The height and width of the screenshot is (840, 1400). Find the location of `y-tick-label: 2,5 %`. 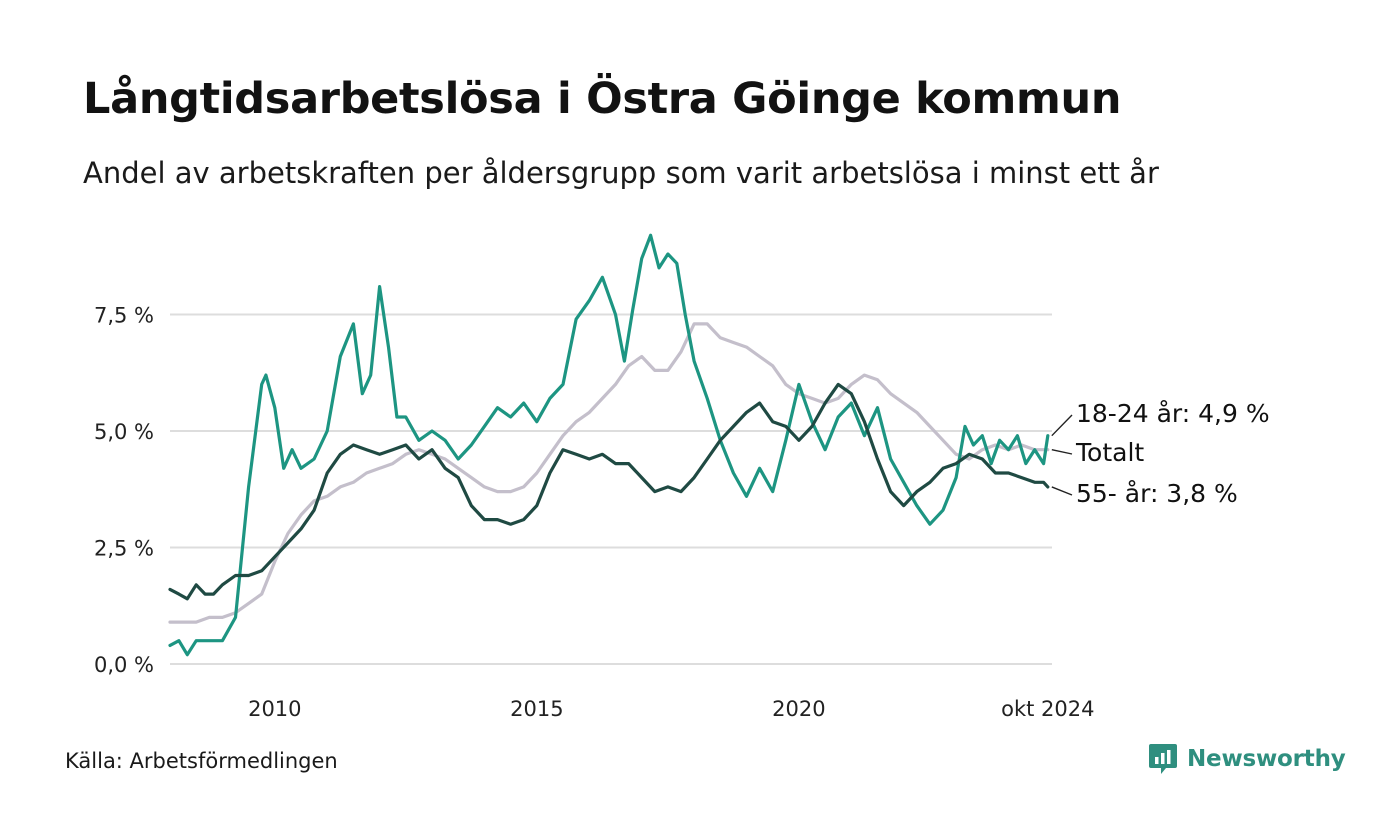

y-tick-label: 2,5 % is located at coordinates (124, 549).